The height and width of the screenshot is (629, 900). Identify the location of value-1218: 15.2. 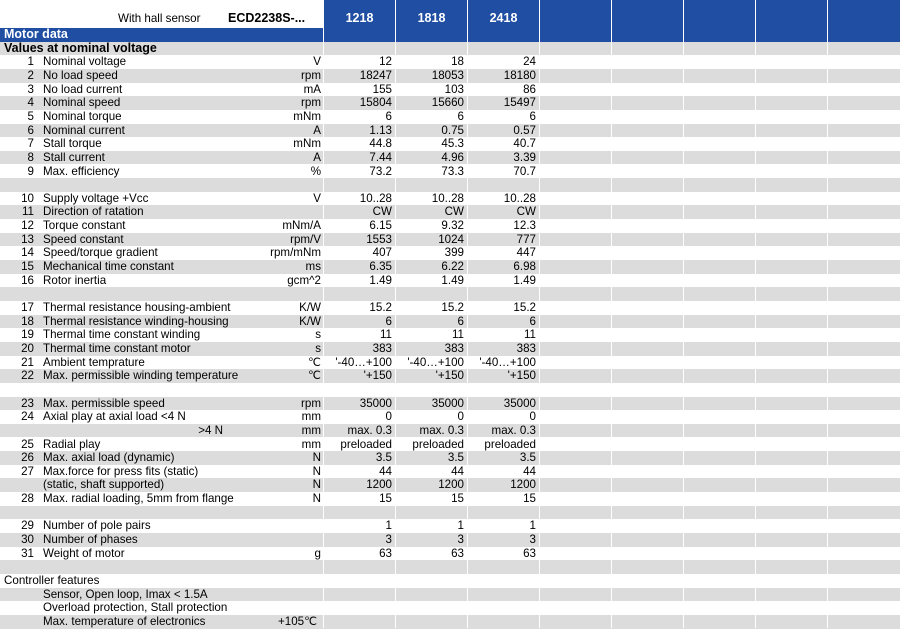
(380, 307).